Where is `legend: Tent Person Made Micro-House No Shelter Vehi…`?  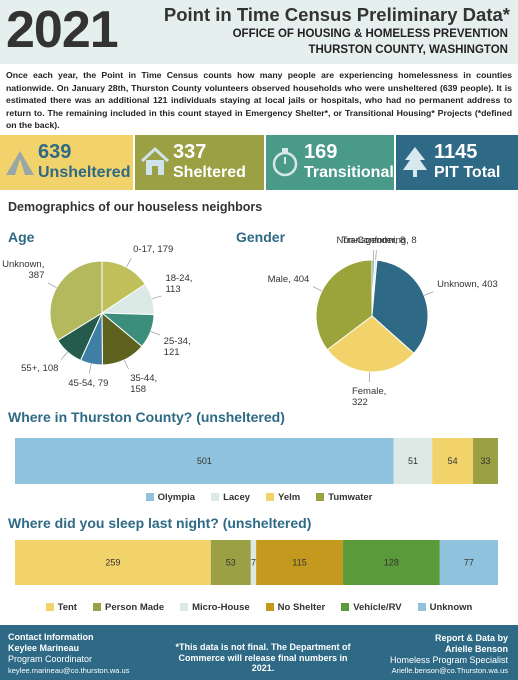
legend: Tent Person Made Micro-House No Shelter Vehi… is located at coordinates (259, 607).